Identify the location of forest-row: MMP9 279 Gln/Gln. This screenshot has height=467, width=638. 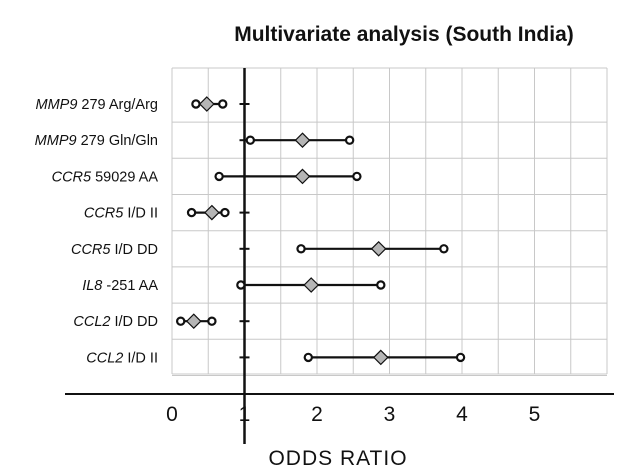
(195, 140).